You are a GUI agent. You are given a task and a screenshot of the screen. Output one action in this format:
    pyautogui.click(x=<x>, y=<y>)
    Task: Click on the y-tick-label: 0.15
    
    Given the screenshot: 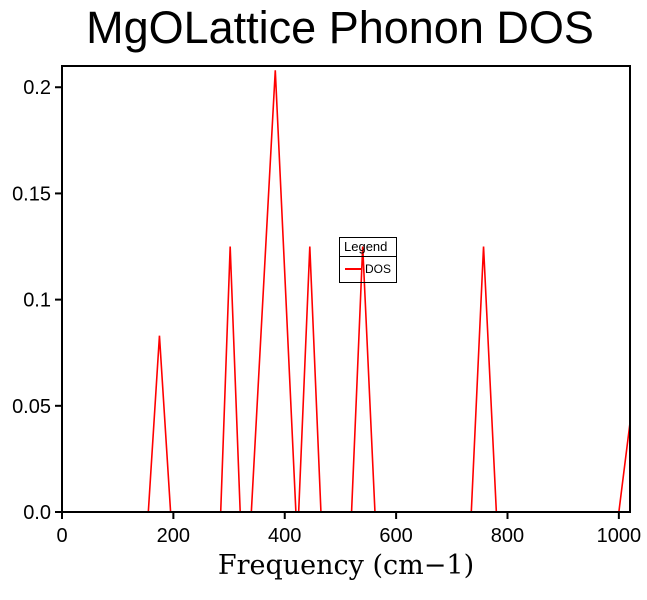 What is the action you would take?
    pyautogui.click(x=31, y=194)
    